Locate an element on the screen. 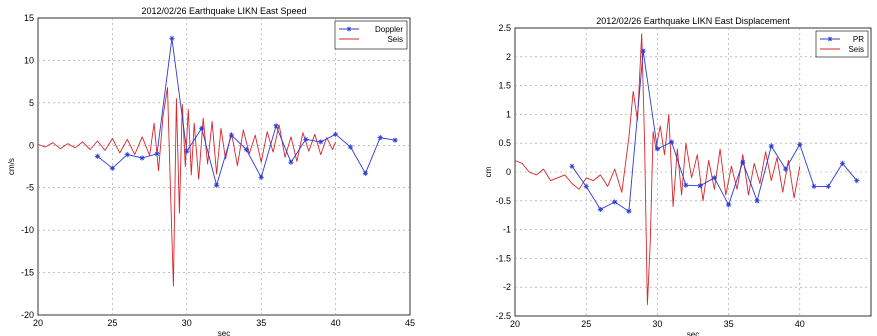  legend-label: PR is located at coordinates (858, 39).